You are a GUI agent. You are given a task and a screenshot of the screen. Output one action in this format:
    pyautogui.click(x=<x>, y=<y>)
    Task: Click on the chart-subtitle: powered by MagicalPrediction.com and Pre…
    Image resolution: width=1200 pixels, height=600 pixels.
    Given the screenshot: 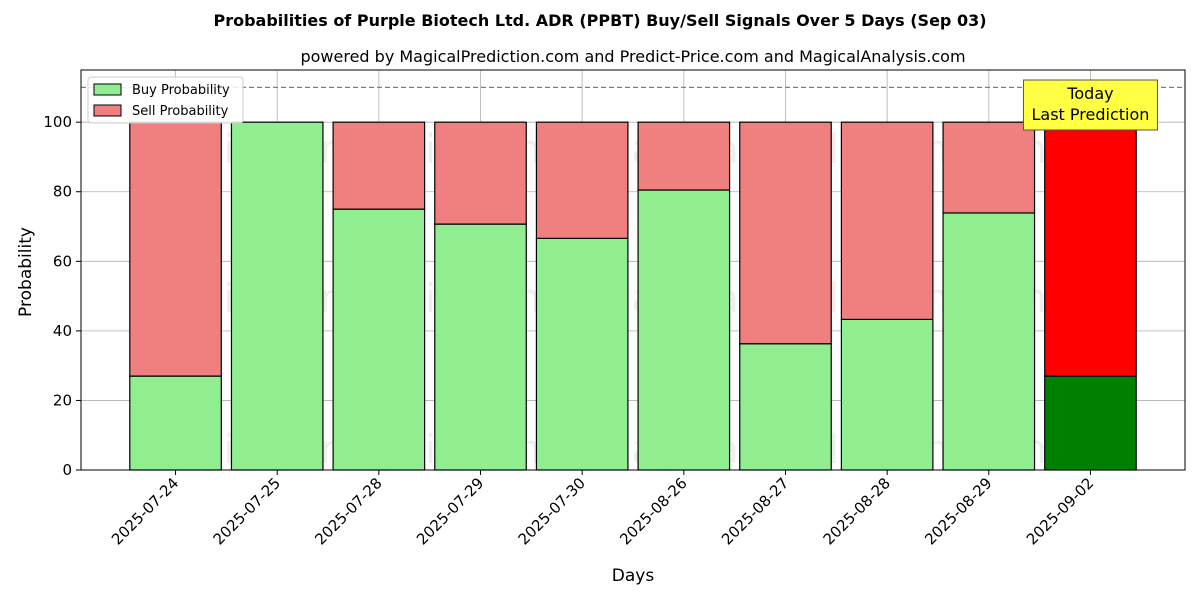 What is the action you would take?
    pyautogui.click(x=632, y=56)
    